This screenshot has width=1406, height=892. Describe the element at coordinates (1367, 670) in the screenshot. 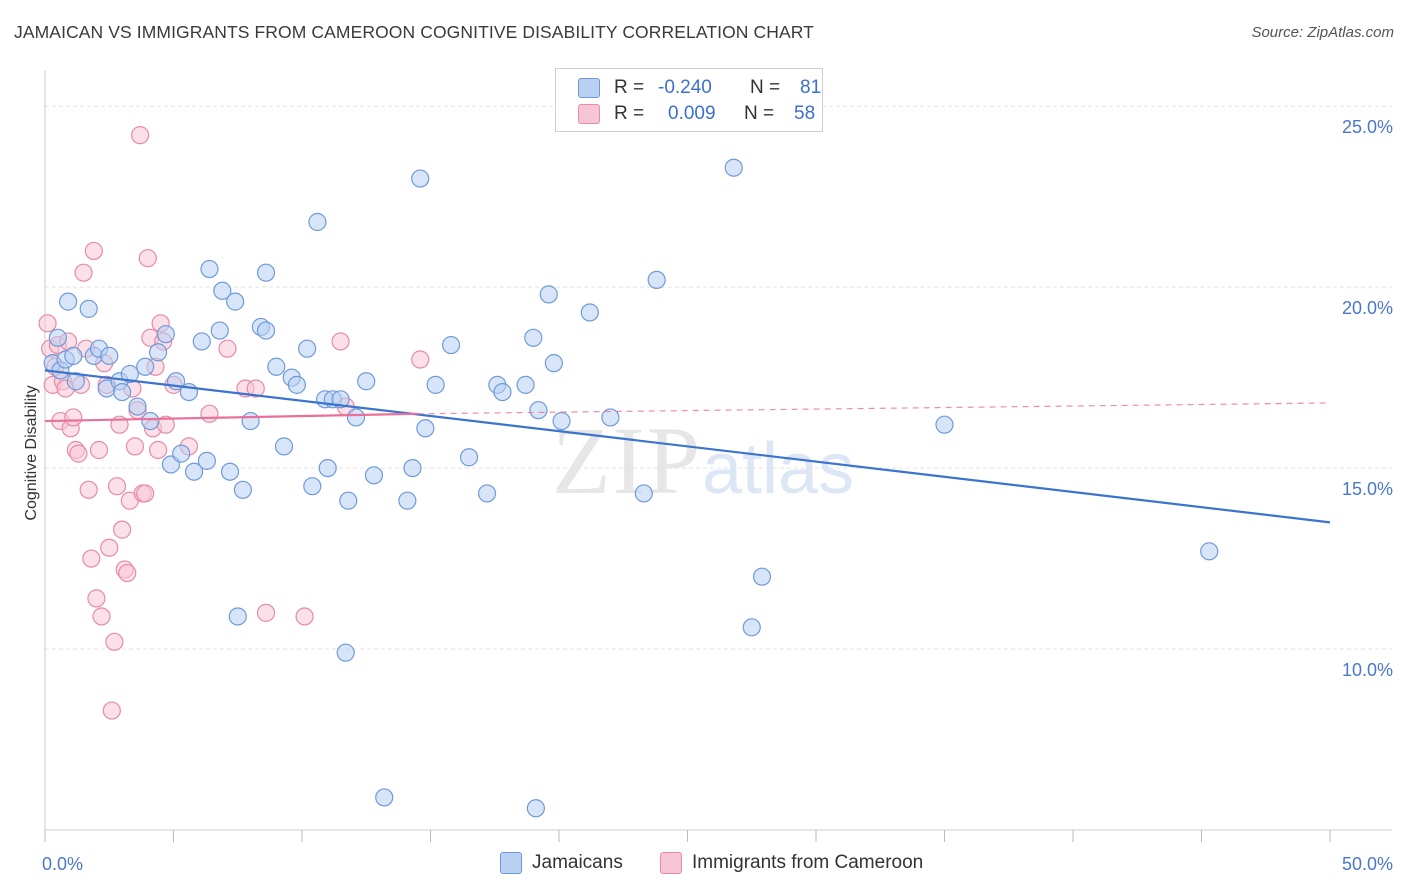

I see `y-tick-label: 10.0%` at that location.